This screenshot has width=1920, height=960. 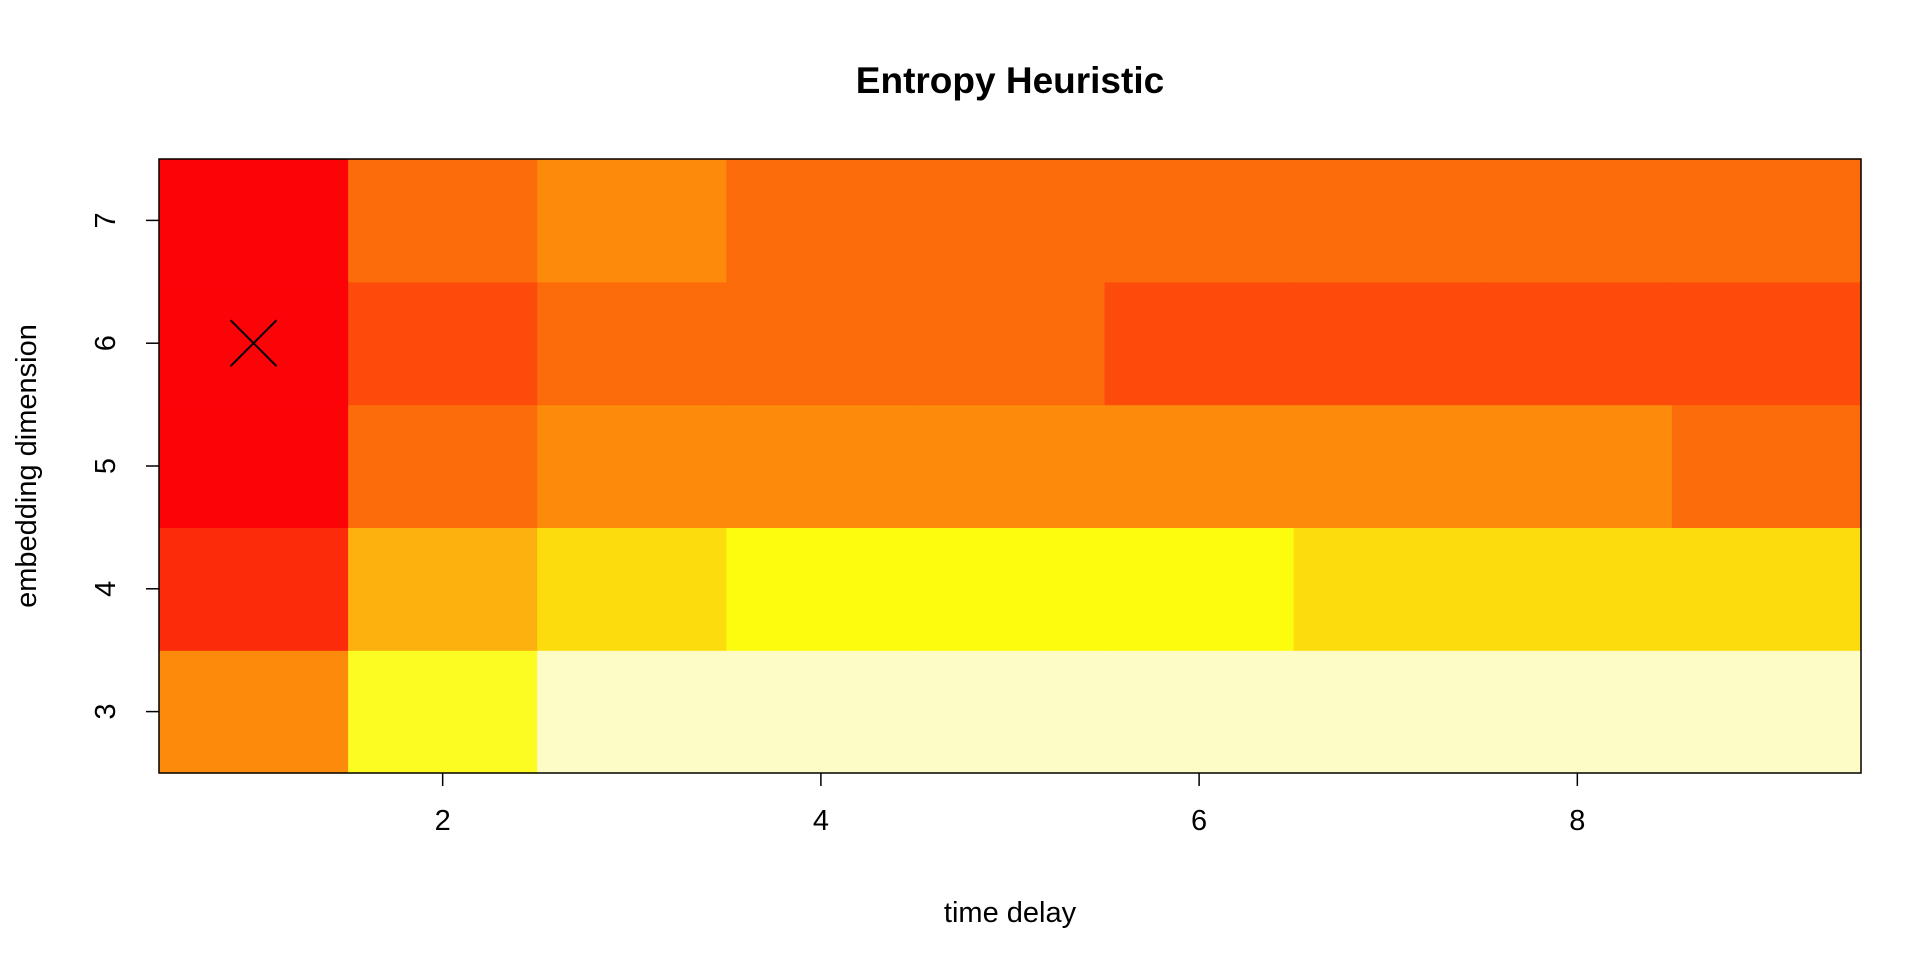 What do you see at coordinates (27, 466) in the screenshot?
I see `y-axis-label: embedding dimension` at bounding box center [27, 466].